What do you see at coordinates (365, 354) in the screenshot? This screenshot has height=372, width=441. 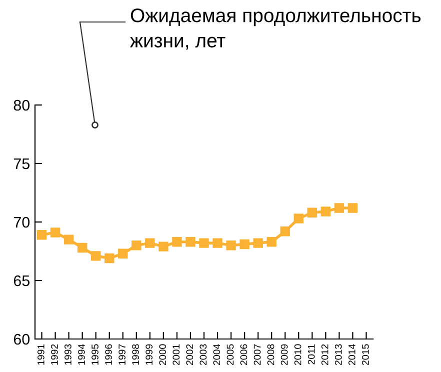 I see `x-tick-label: 2015` at bounding box center [365, 354].